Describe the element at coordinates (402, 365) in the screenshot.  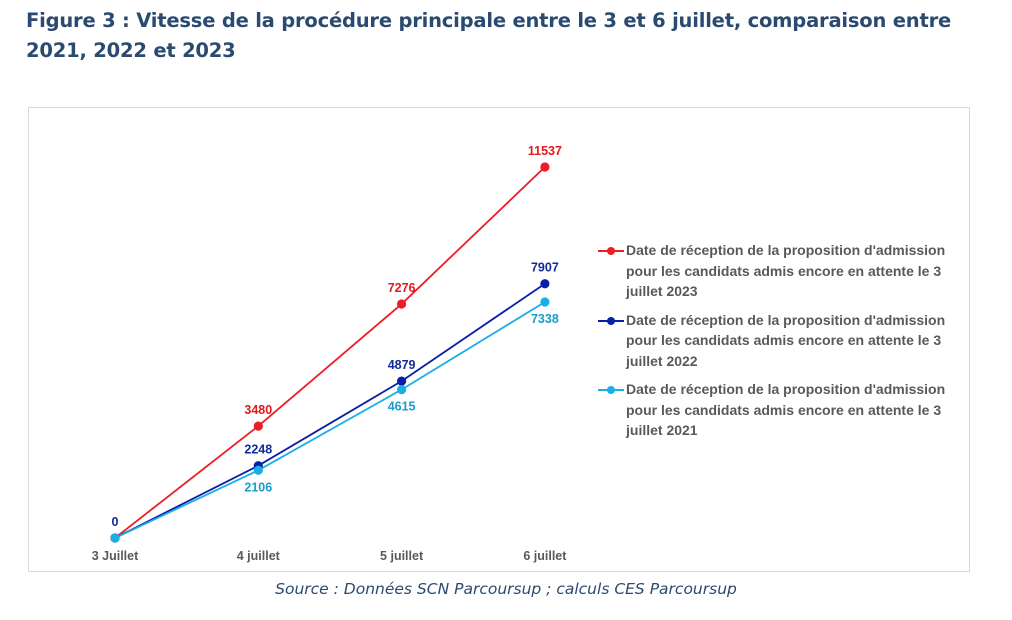
I see `data-label: 4879` at that location.